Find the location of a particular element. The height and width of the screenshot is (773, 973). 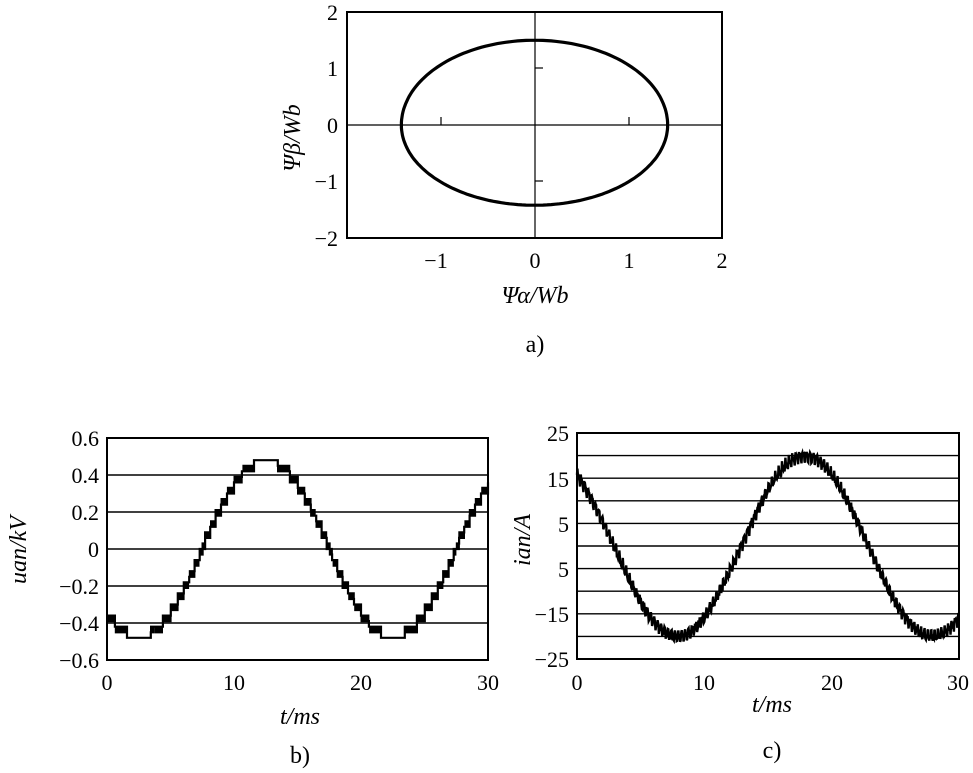

y-tick-label-a: 0 is located at coordinates (332, 125).